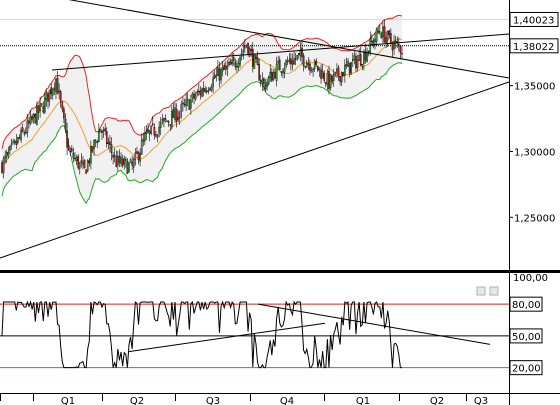 This screenshot has width=560, height=405. What do you see at coordinates (534, 19) in the screenshot?
I see `price-box` at bounding box center [534, 19].